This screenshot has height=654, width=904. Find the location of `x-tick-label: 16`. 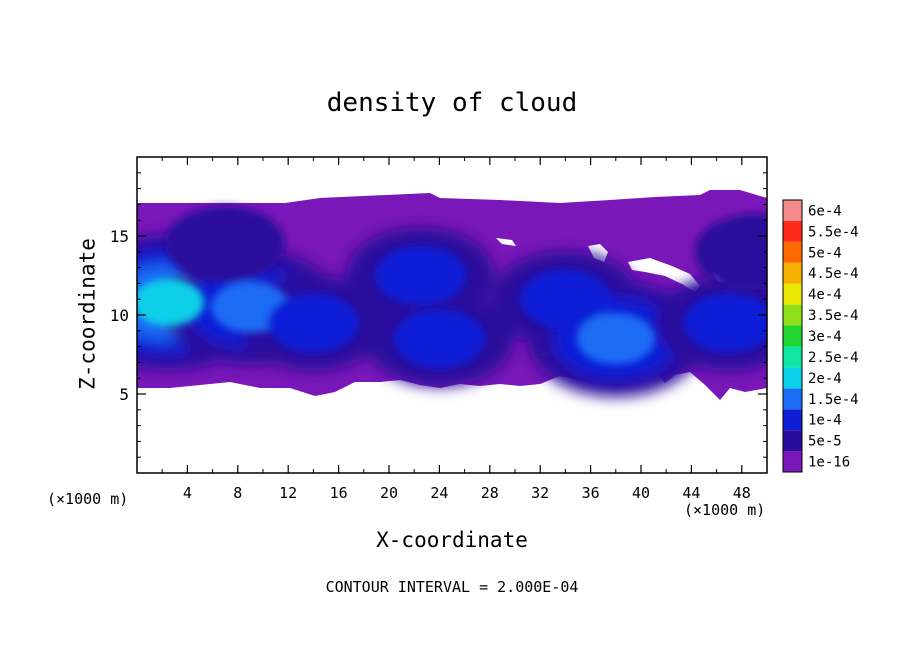

x-tick-label: 16 is located at coordinates (339, 493).